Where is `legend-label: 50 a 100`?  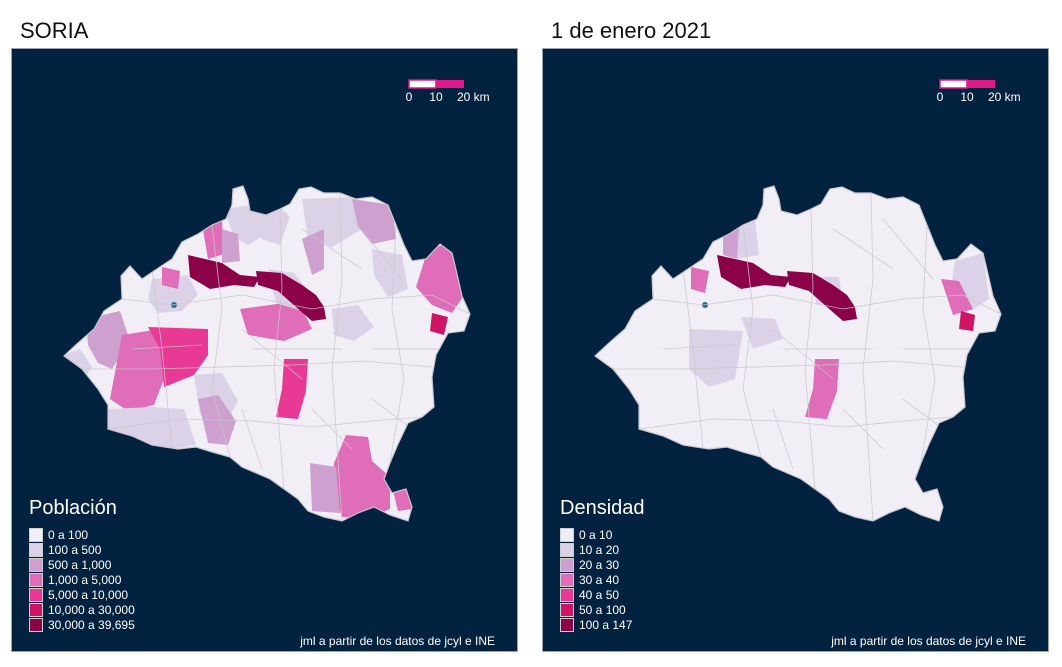
legend-label: 50 a 100 is located at coordinates (602, 609).